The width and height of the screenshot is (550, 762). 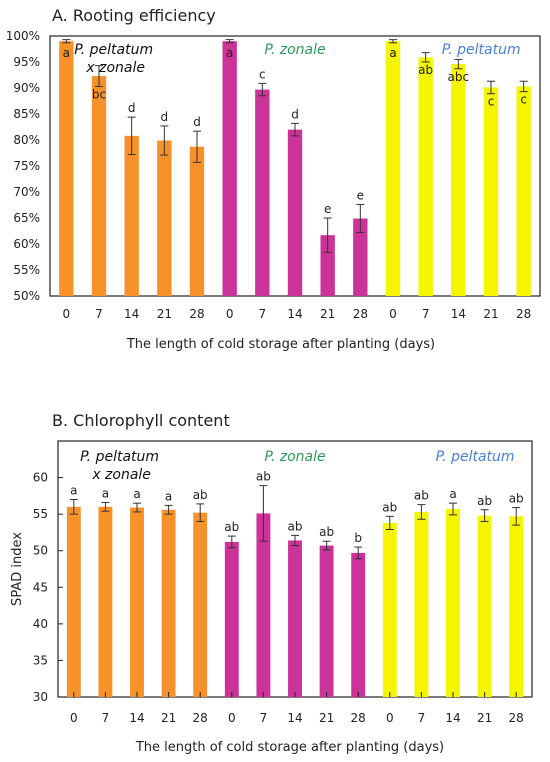 What do you see at coordinates (26, 244) in the screenshot?
I see `y-tick-label: 60%` at bounding box center [26, 244].